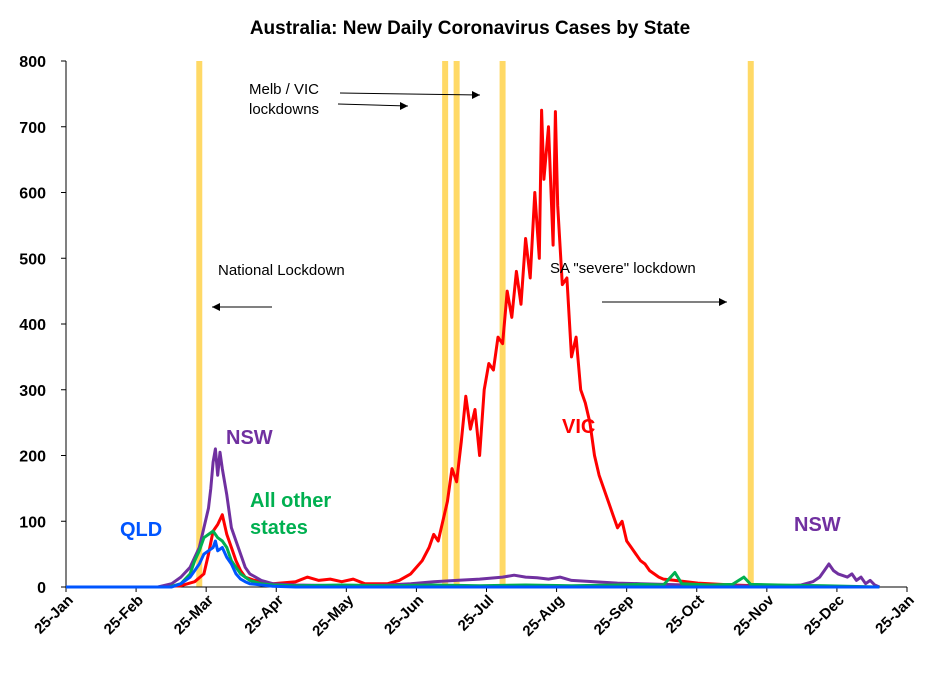  I want to click on arrow-sa-head, so click(723, 302).